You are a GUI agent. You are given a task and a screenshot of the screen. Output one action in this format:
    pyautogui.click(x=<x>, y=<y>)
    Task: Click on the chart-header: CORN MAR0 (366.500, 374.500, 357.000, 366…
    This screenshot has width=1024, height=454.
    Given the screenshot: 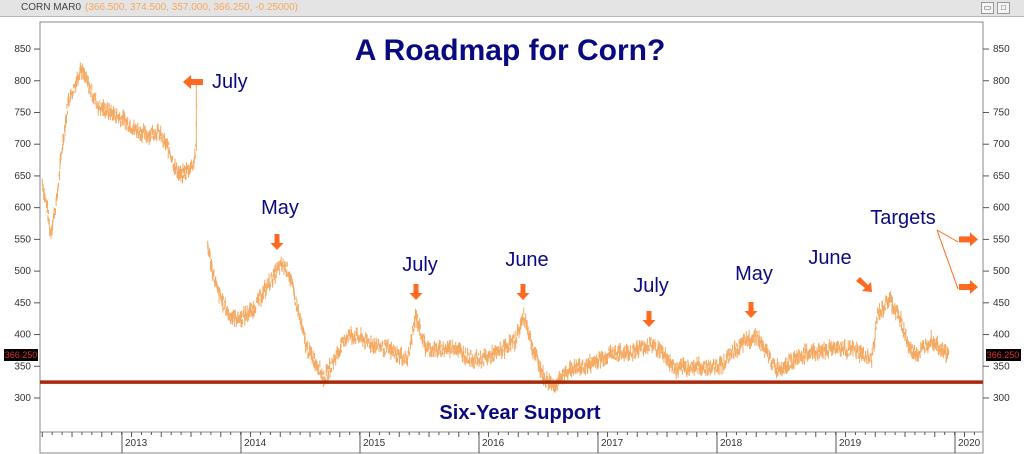 What is the action you would take?
    pyautogui.click(x=512, y=8)
    